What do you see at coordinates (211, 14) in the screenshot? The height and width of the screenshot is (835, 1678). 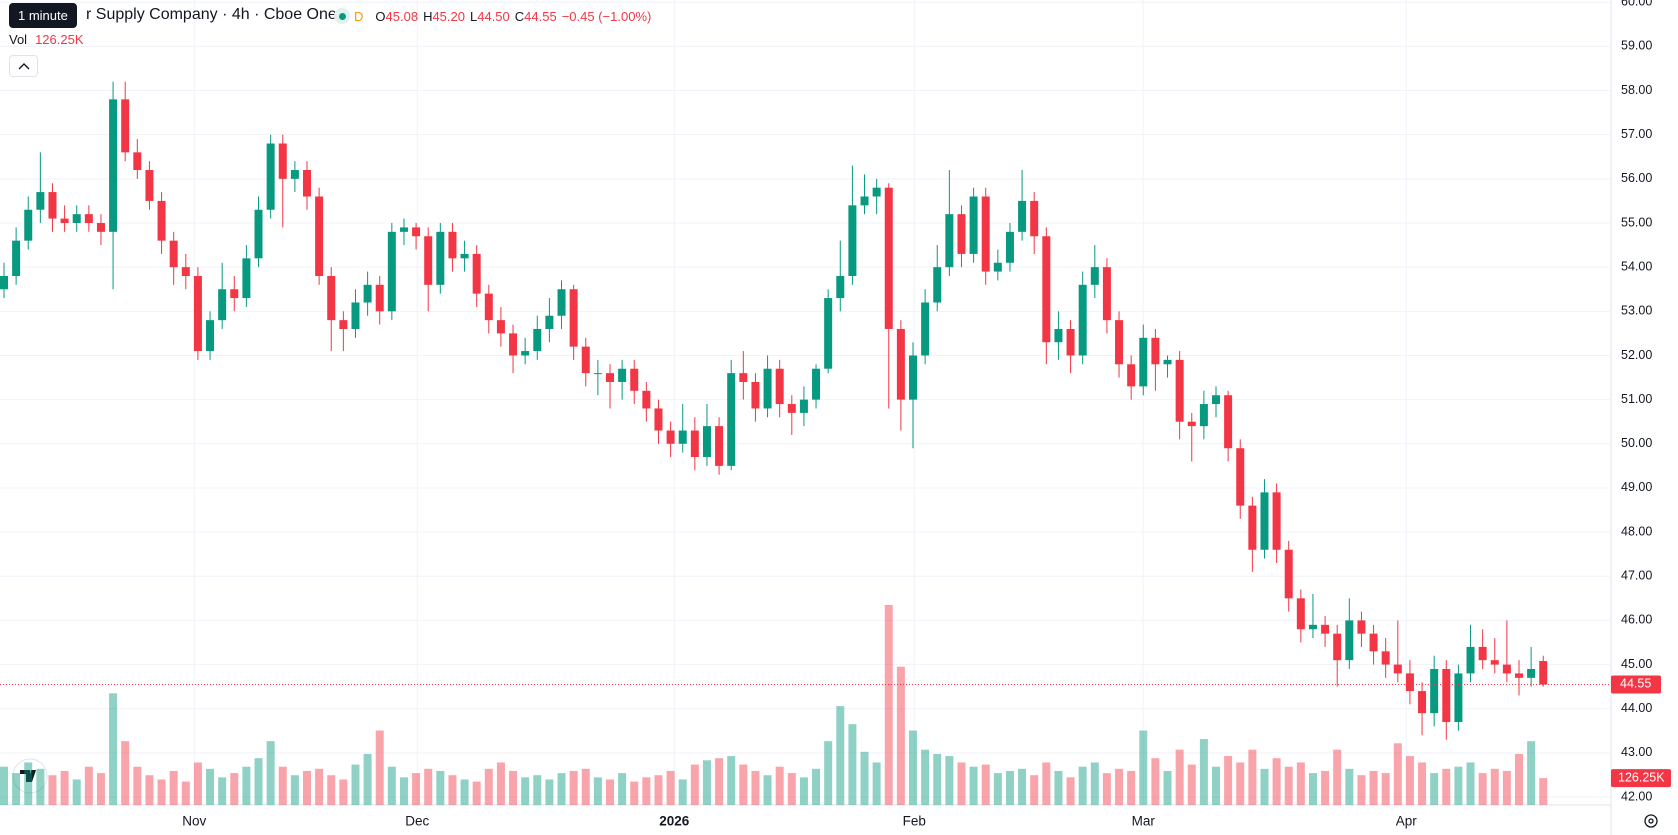 I see `symbol-title: r Supply Company · 4h · Cboe One` at bounding box center [211, 14].